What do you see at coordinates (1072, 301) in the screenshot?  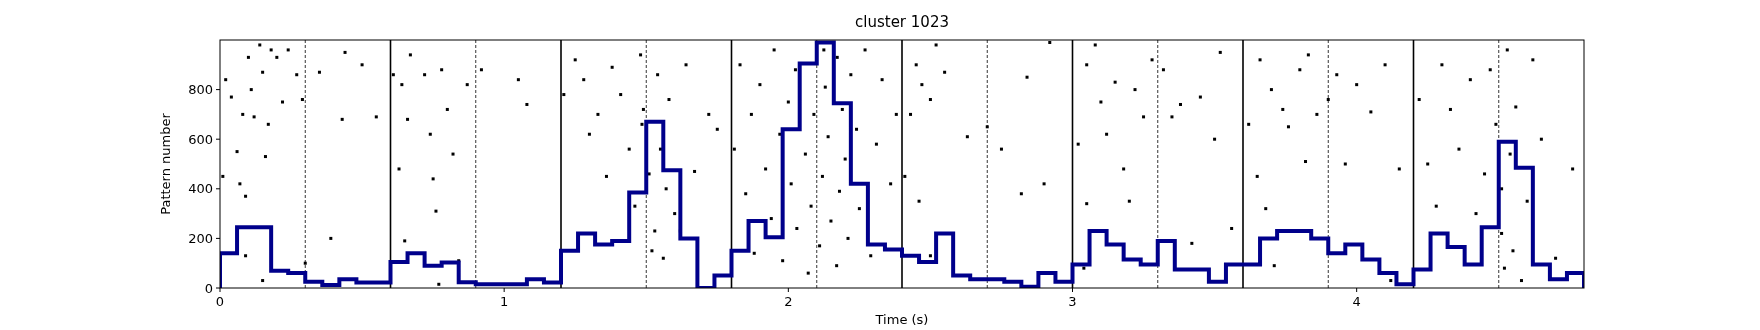 I see `x-tick-label: 3` at bounding box center [1072, 301].